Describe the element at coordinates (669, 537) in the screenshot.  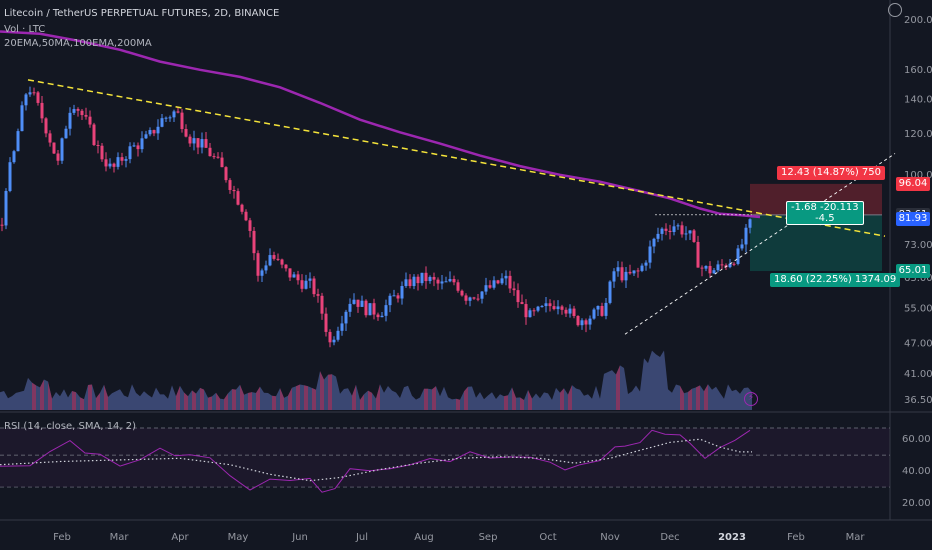
I see `time-axis-label: Dec` at that location.